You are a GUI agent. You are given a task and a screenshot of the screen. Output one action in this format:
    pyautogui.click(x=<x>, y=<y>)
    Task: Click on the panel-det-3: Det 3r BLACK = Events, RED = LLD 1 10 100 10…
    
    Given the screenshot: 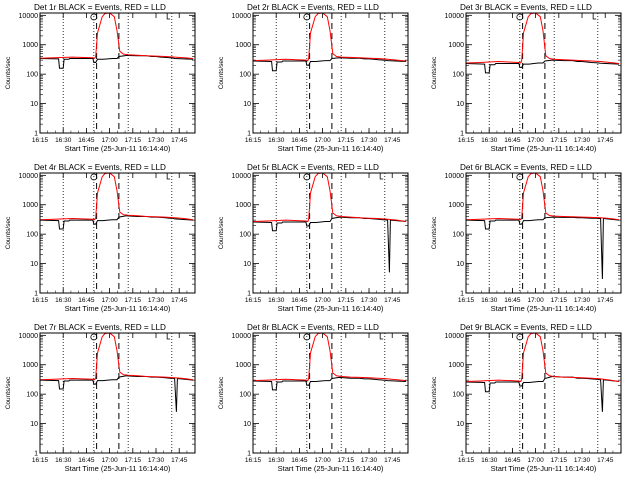 What is the action you would take?
    pyautogui.click(x=526, y=78)
    